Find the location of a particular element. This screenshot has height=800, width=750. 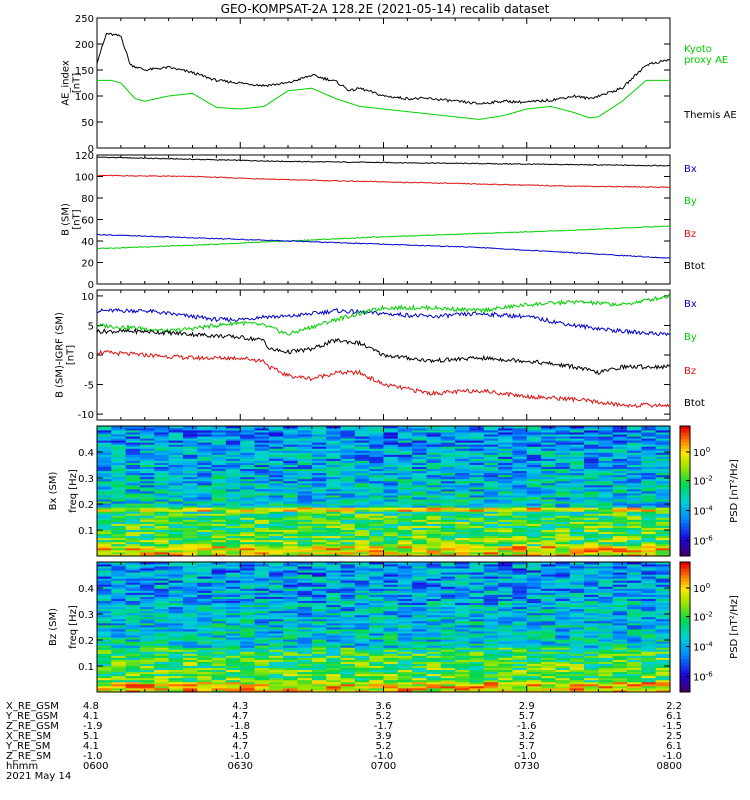

panel-db-series-btot is located at coordinates (383, 351).